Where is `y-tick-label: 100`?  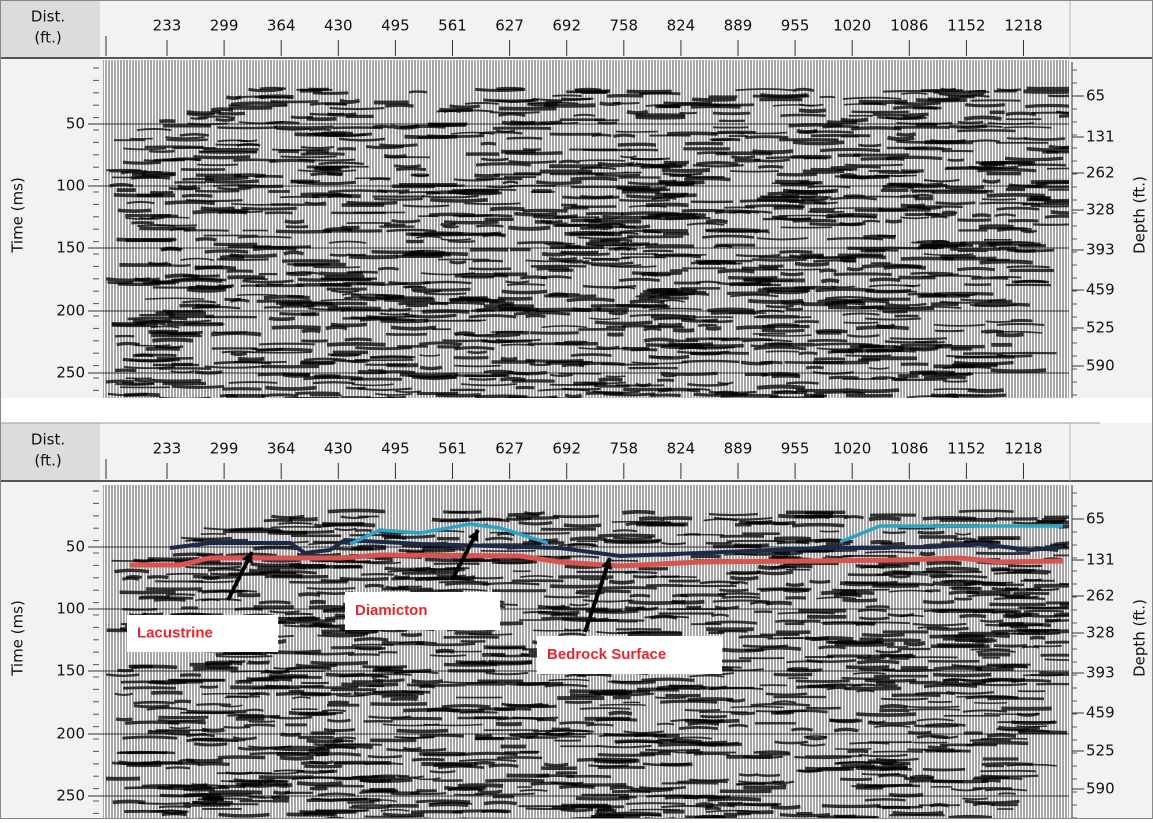
y-tick-label: 100 is located at coordinates (70, 186).